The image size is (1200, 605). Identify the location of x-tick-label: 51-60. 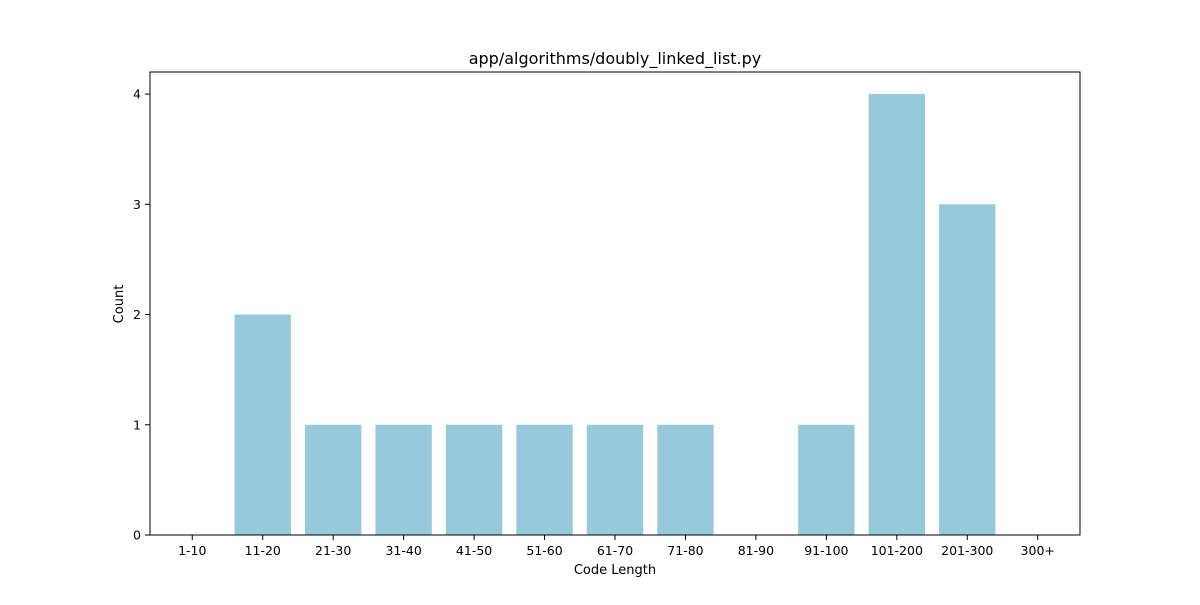
(544, 550).